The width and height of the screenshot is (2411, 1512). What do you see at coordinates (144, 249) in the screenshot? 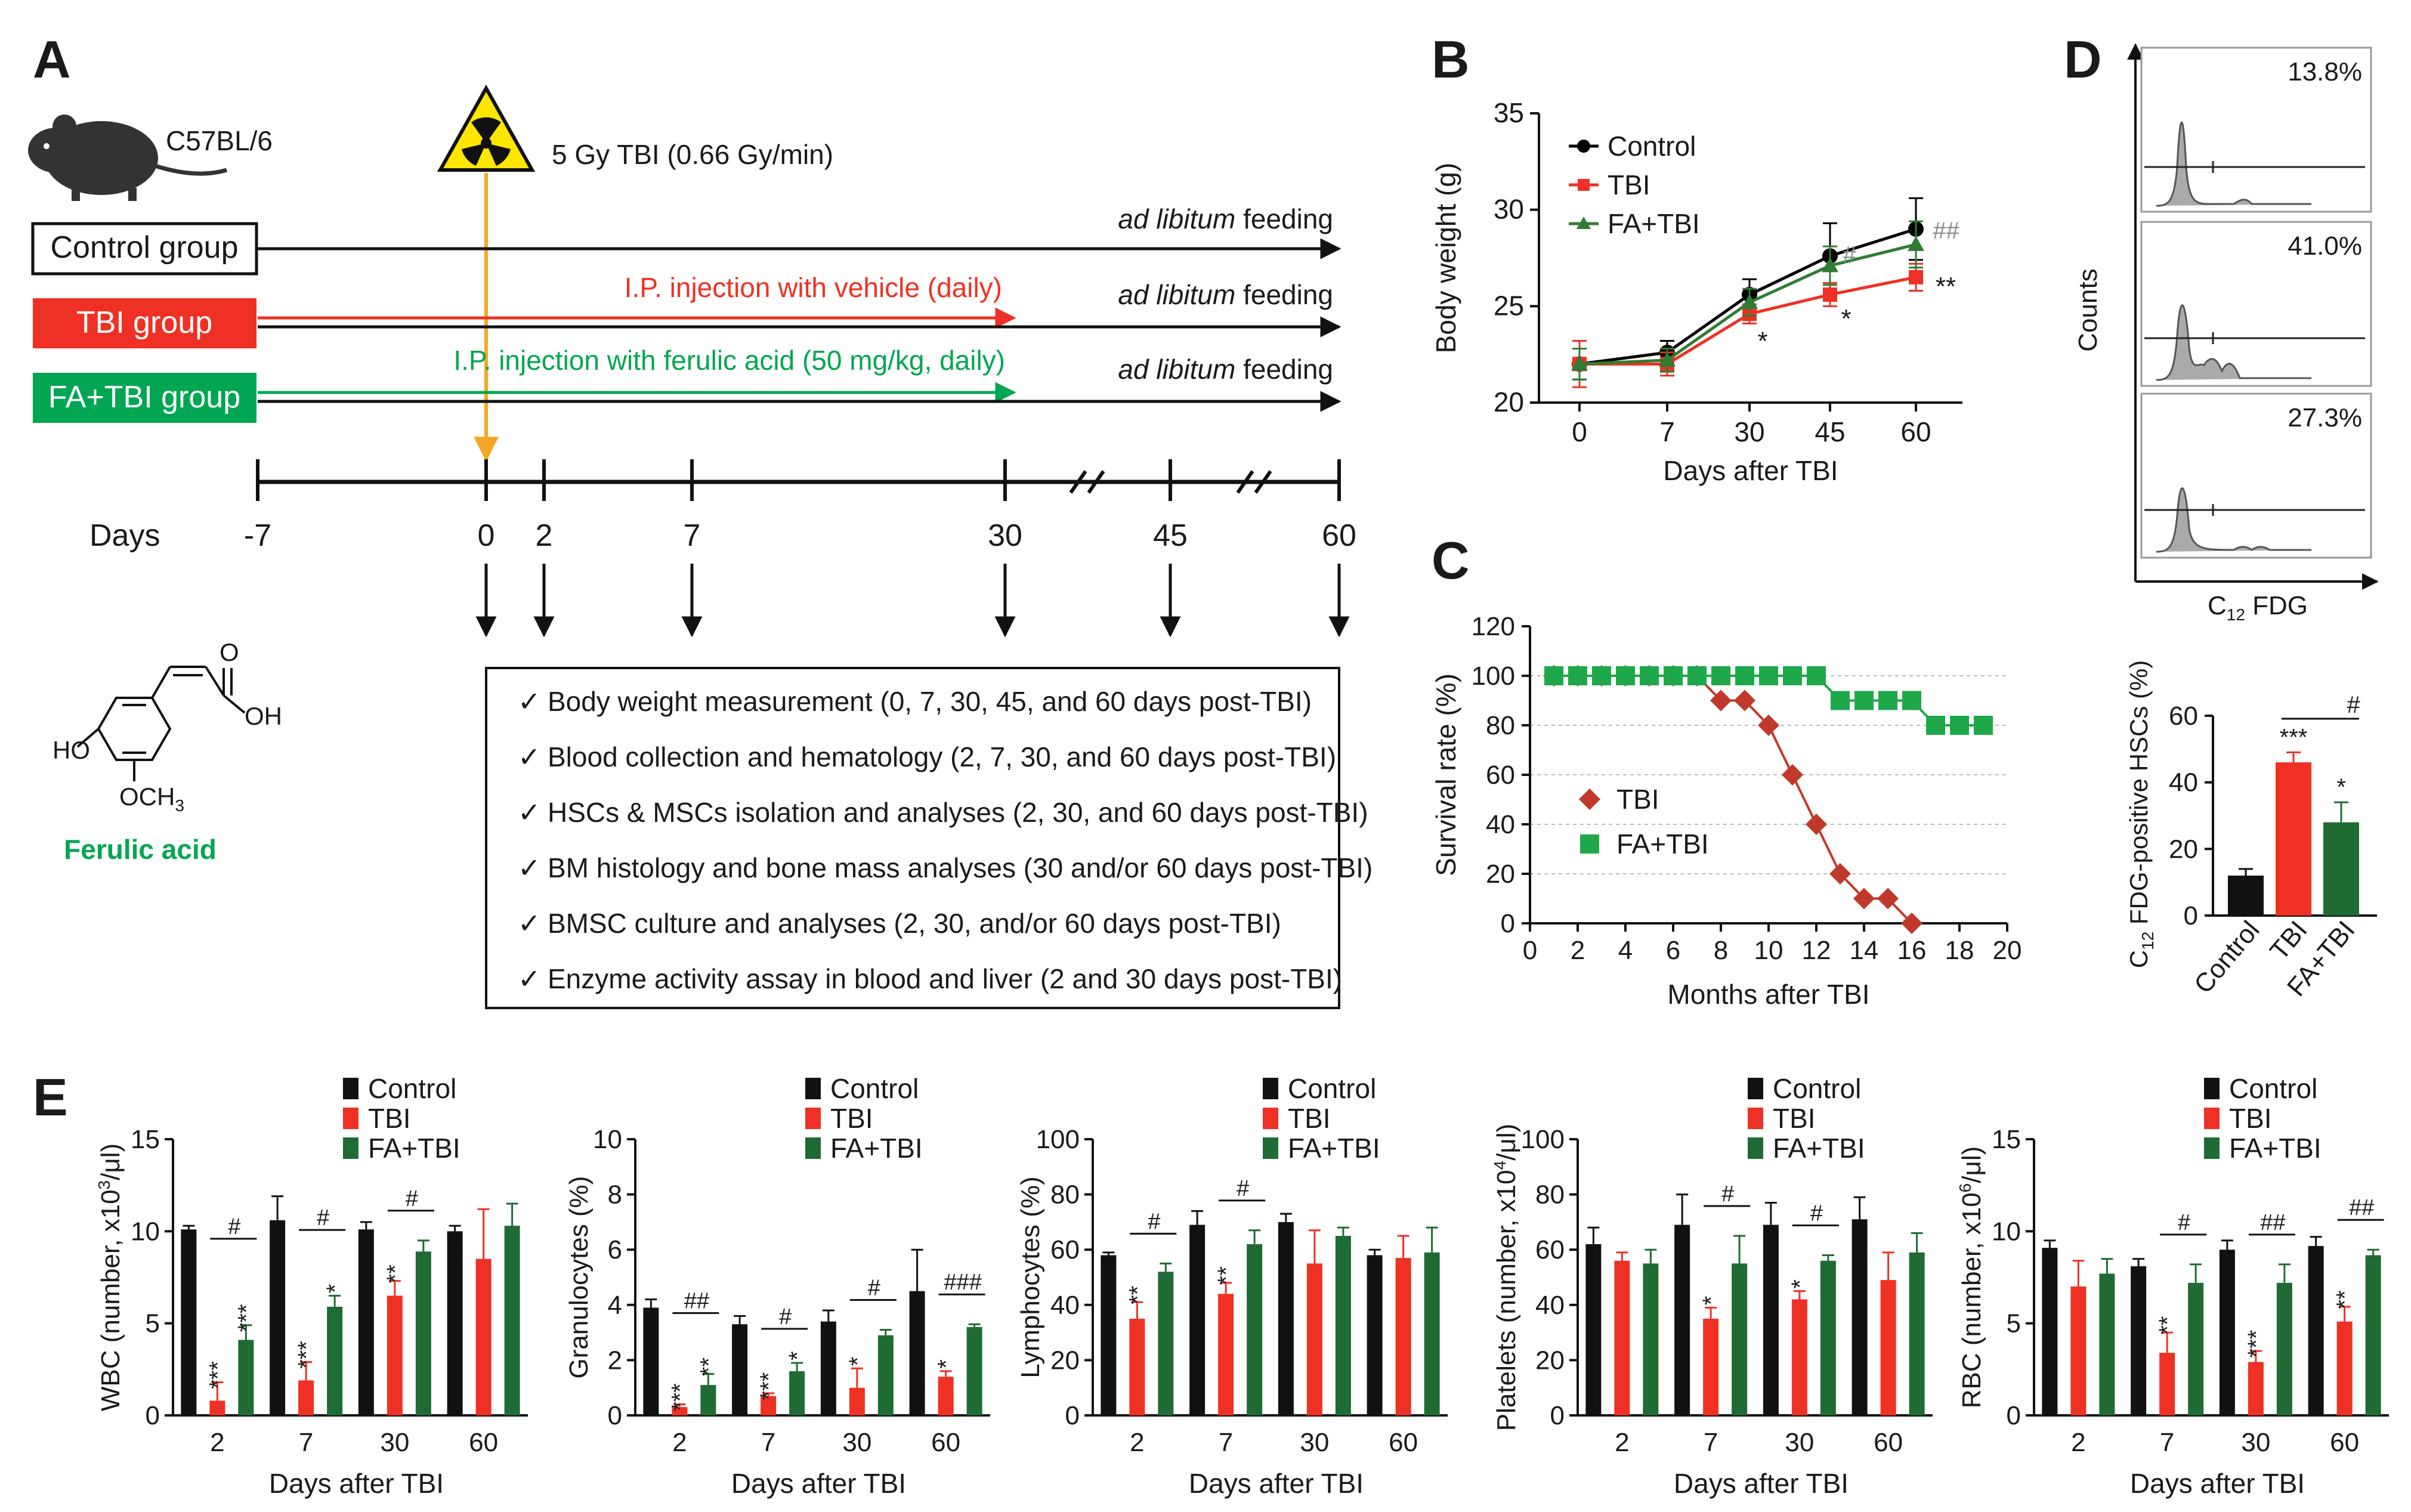
I see `control-group-box` at bounding box center [144, 249].